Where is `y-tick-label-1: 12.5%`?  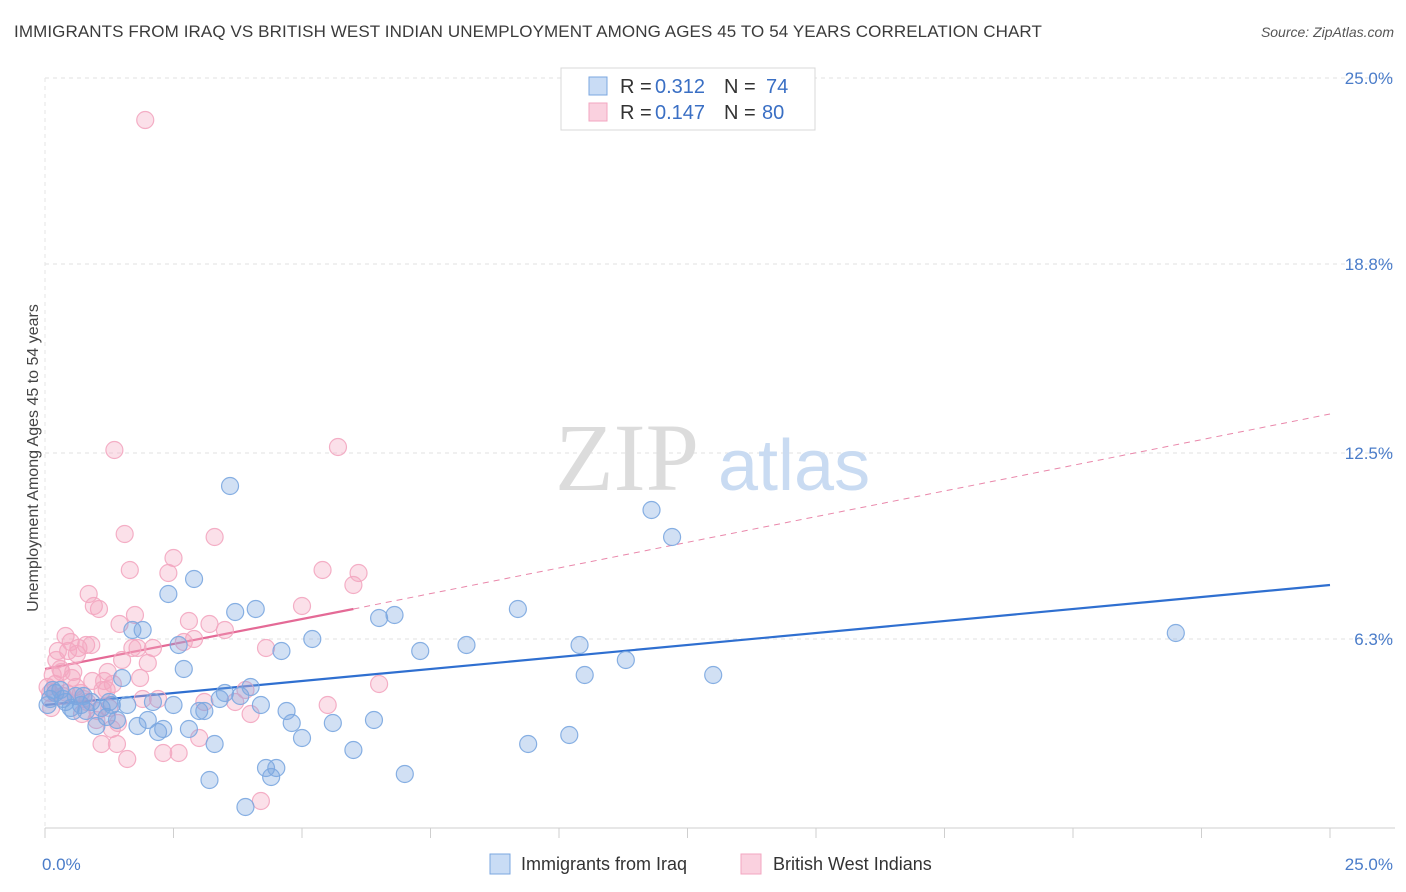 y-tick-label-1: 12.5% is located at coordinates (1369, 453).